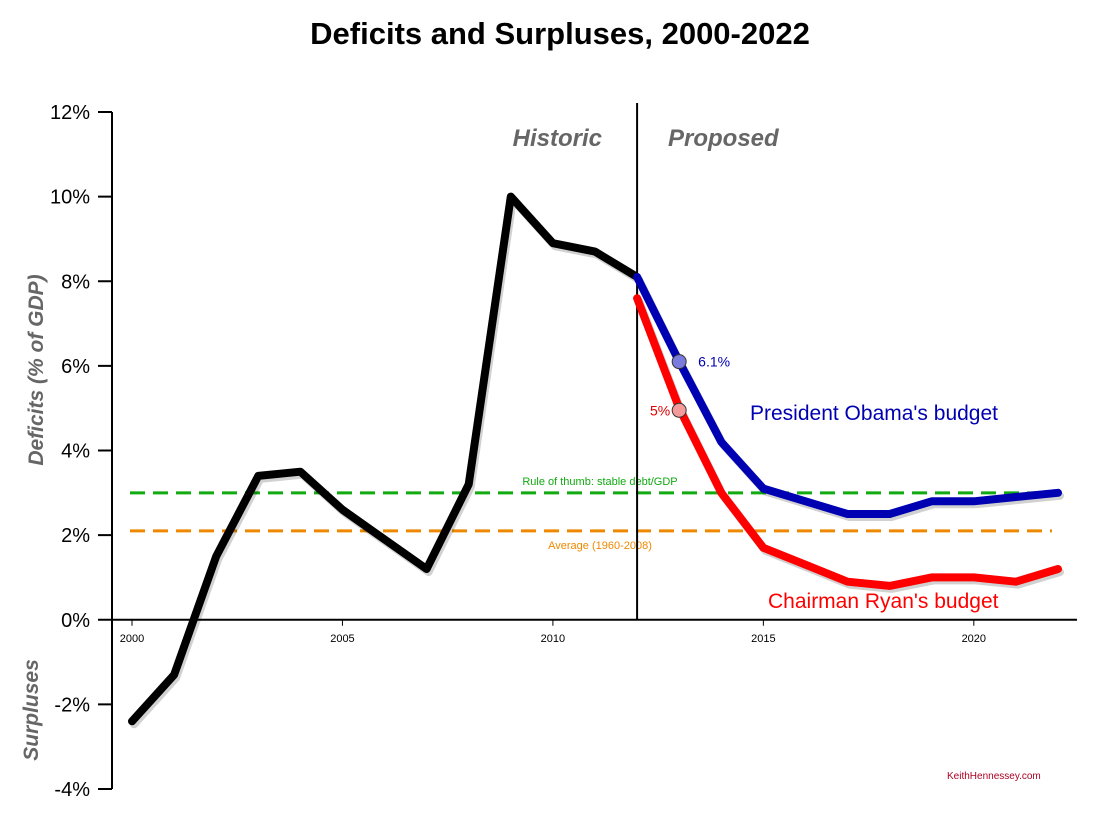  I want to click on y-tick-label-2: 8%, so click(75, 282).